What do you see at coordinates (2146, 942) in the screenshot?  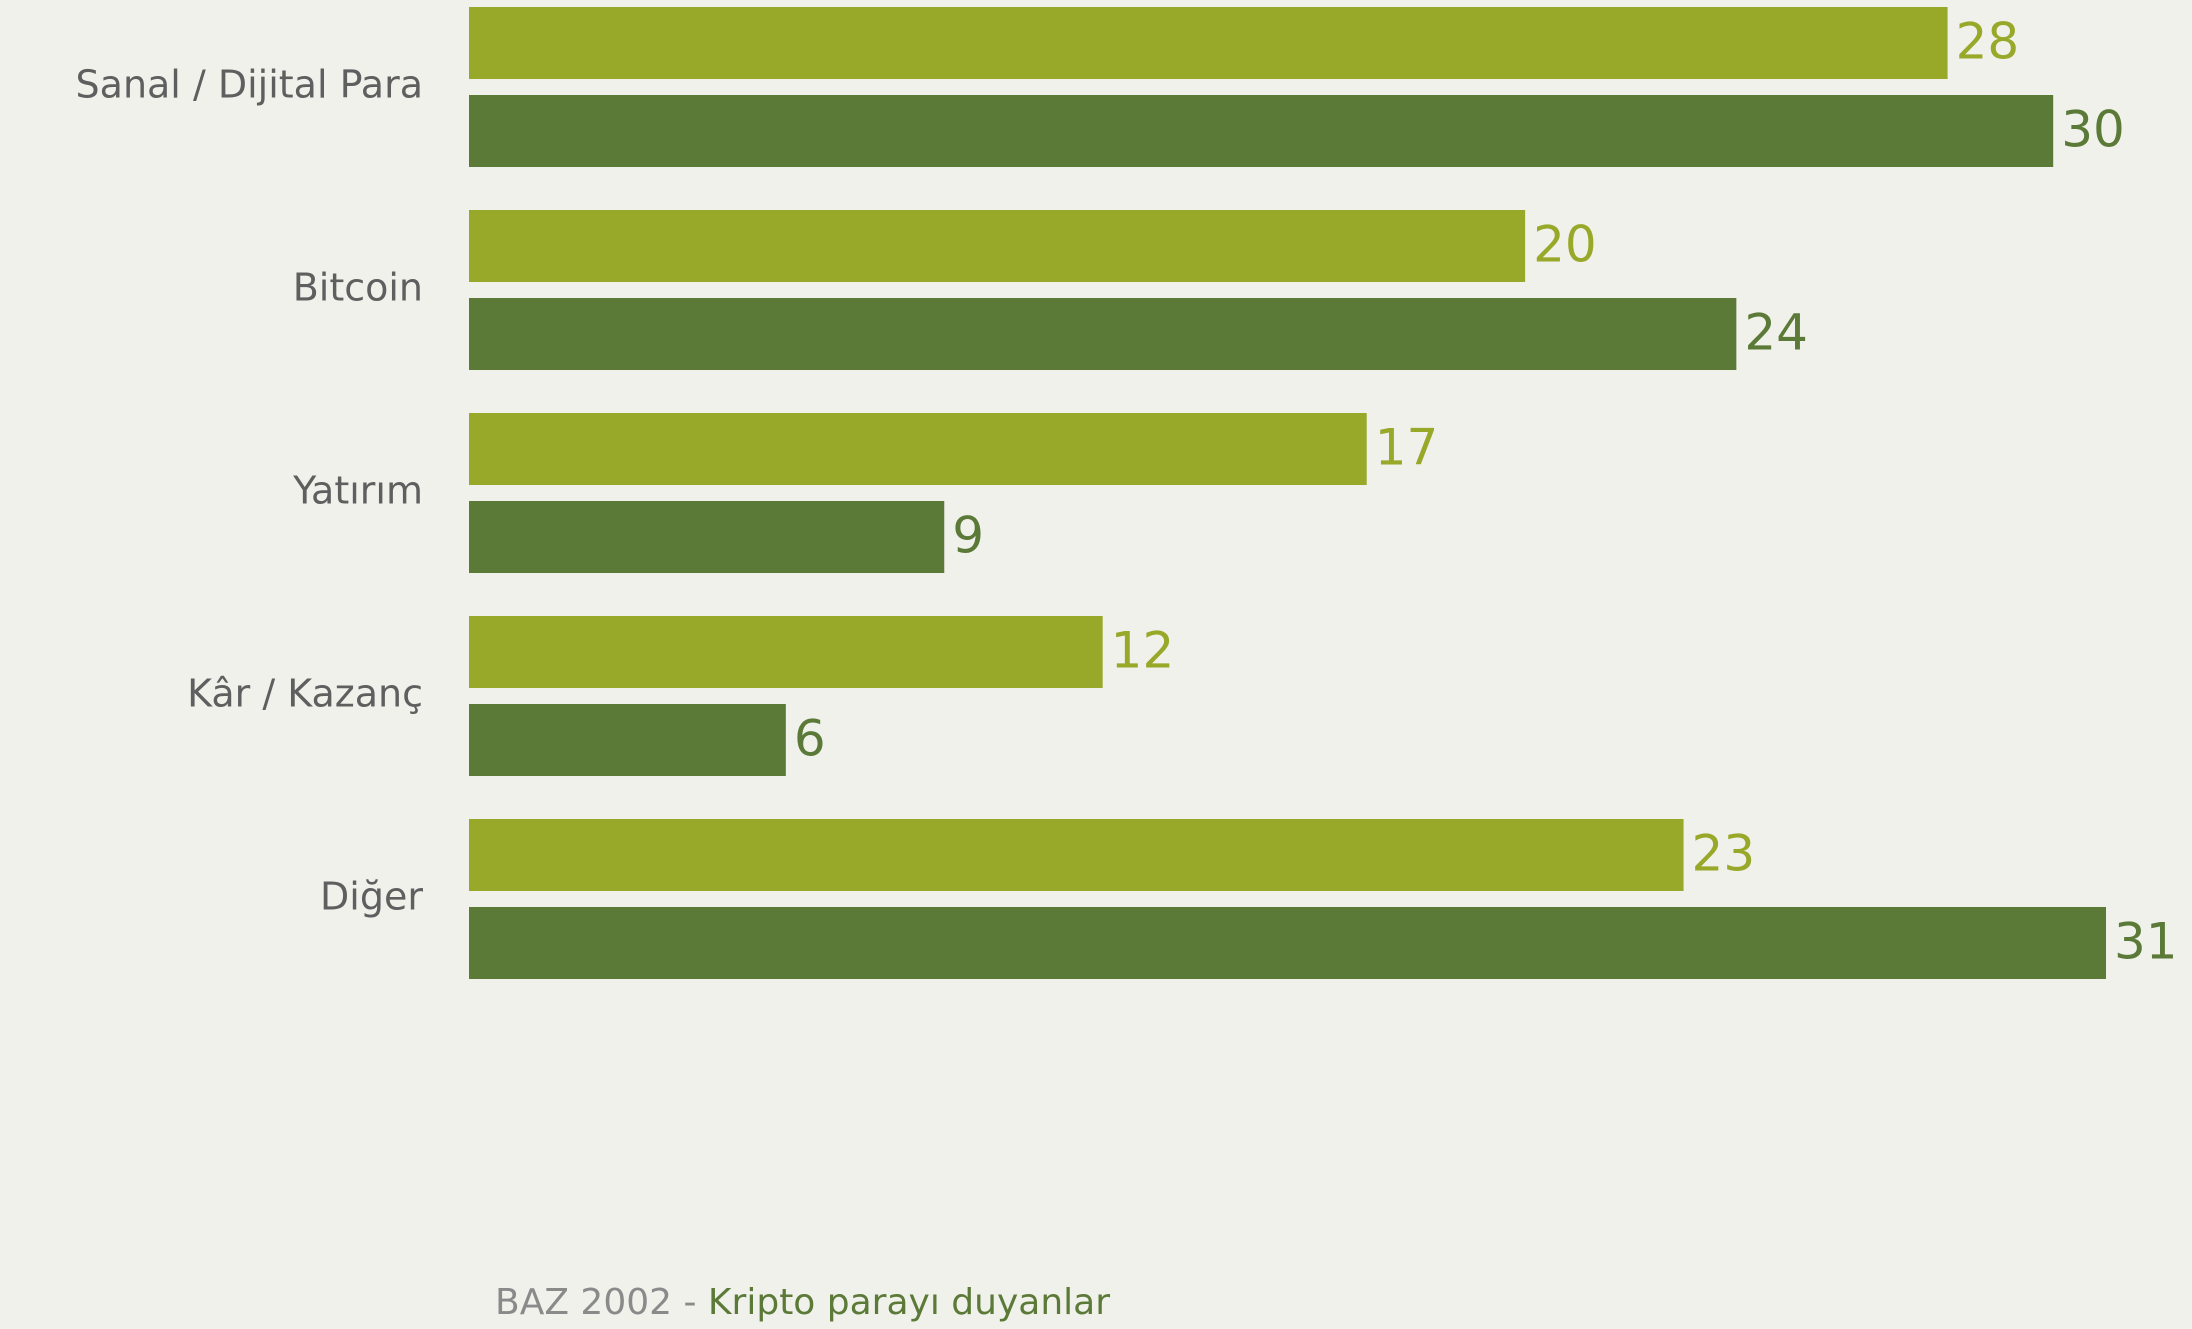 I see `data-label: 31` at bounding box center [2146, 942].